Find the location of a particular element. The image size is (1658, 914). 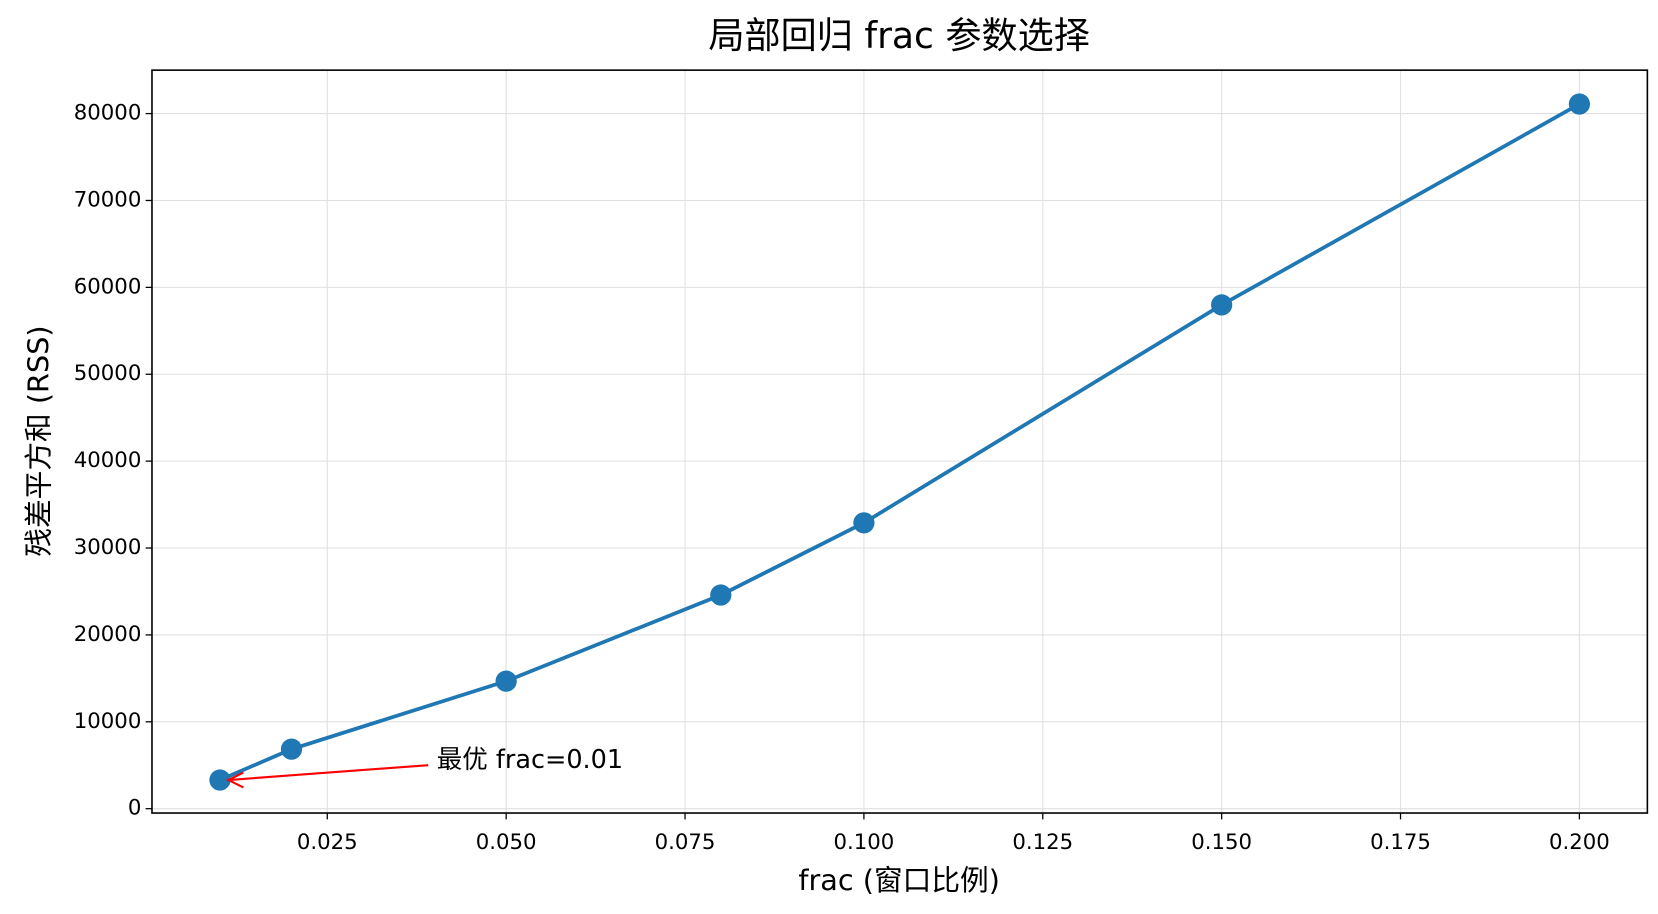

annotation-text: 最优 frac=0.01 is located at coordinates (530, 760).